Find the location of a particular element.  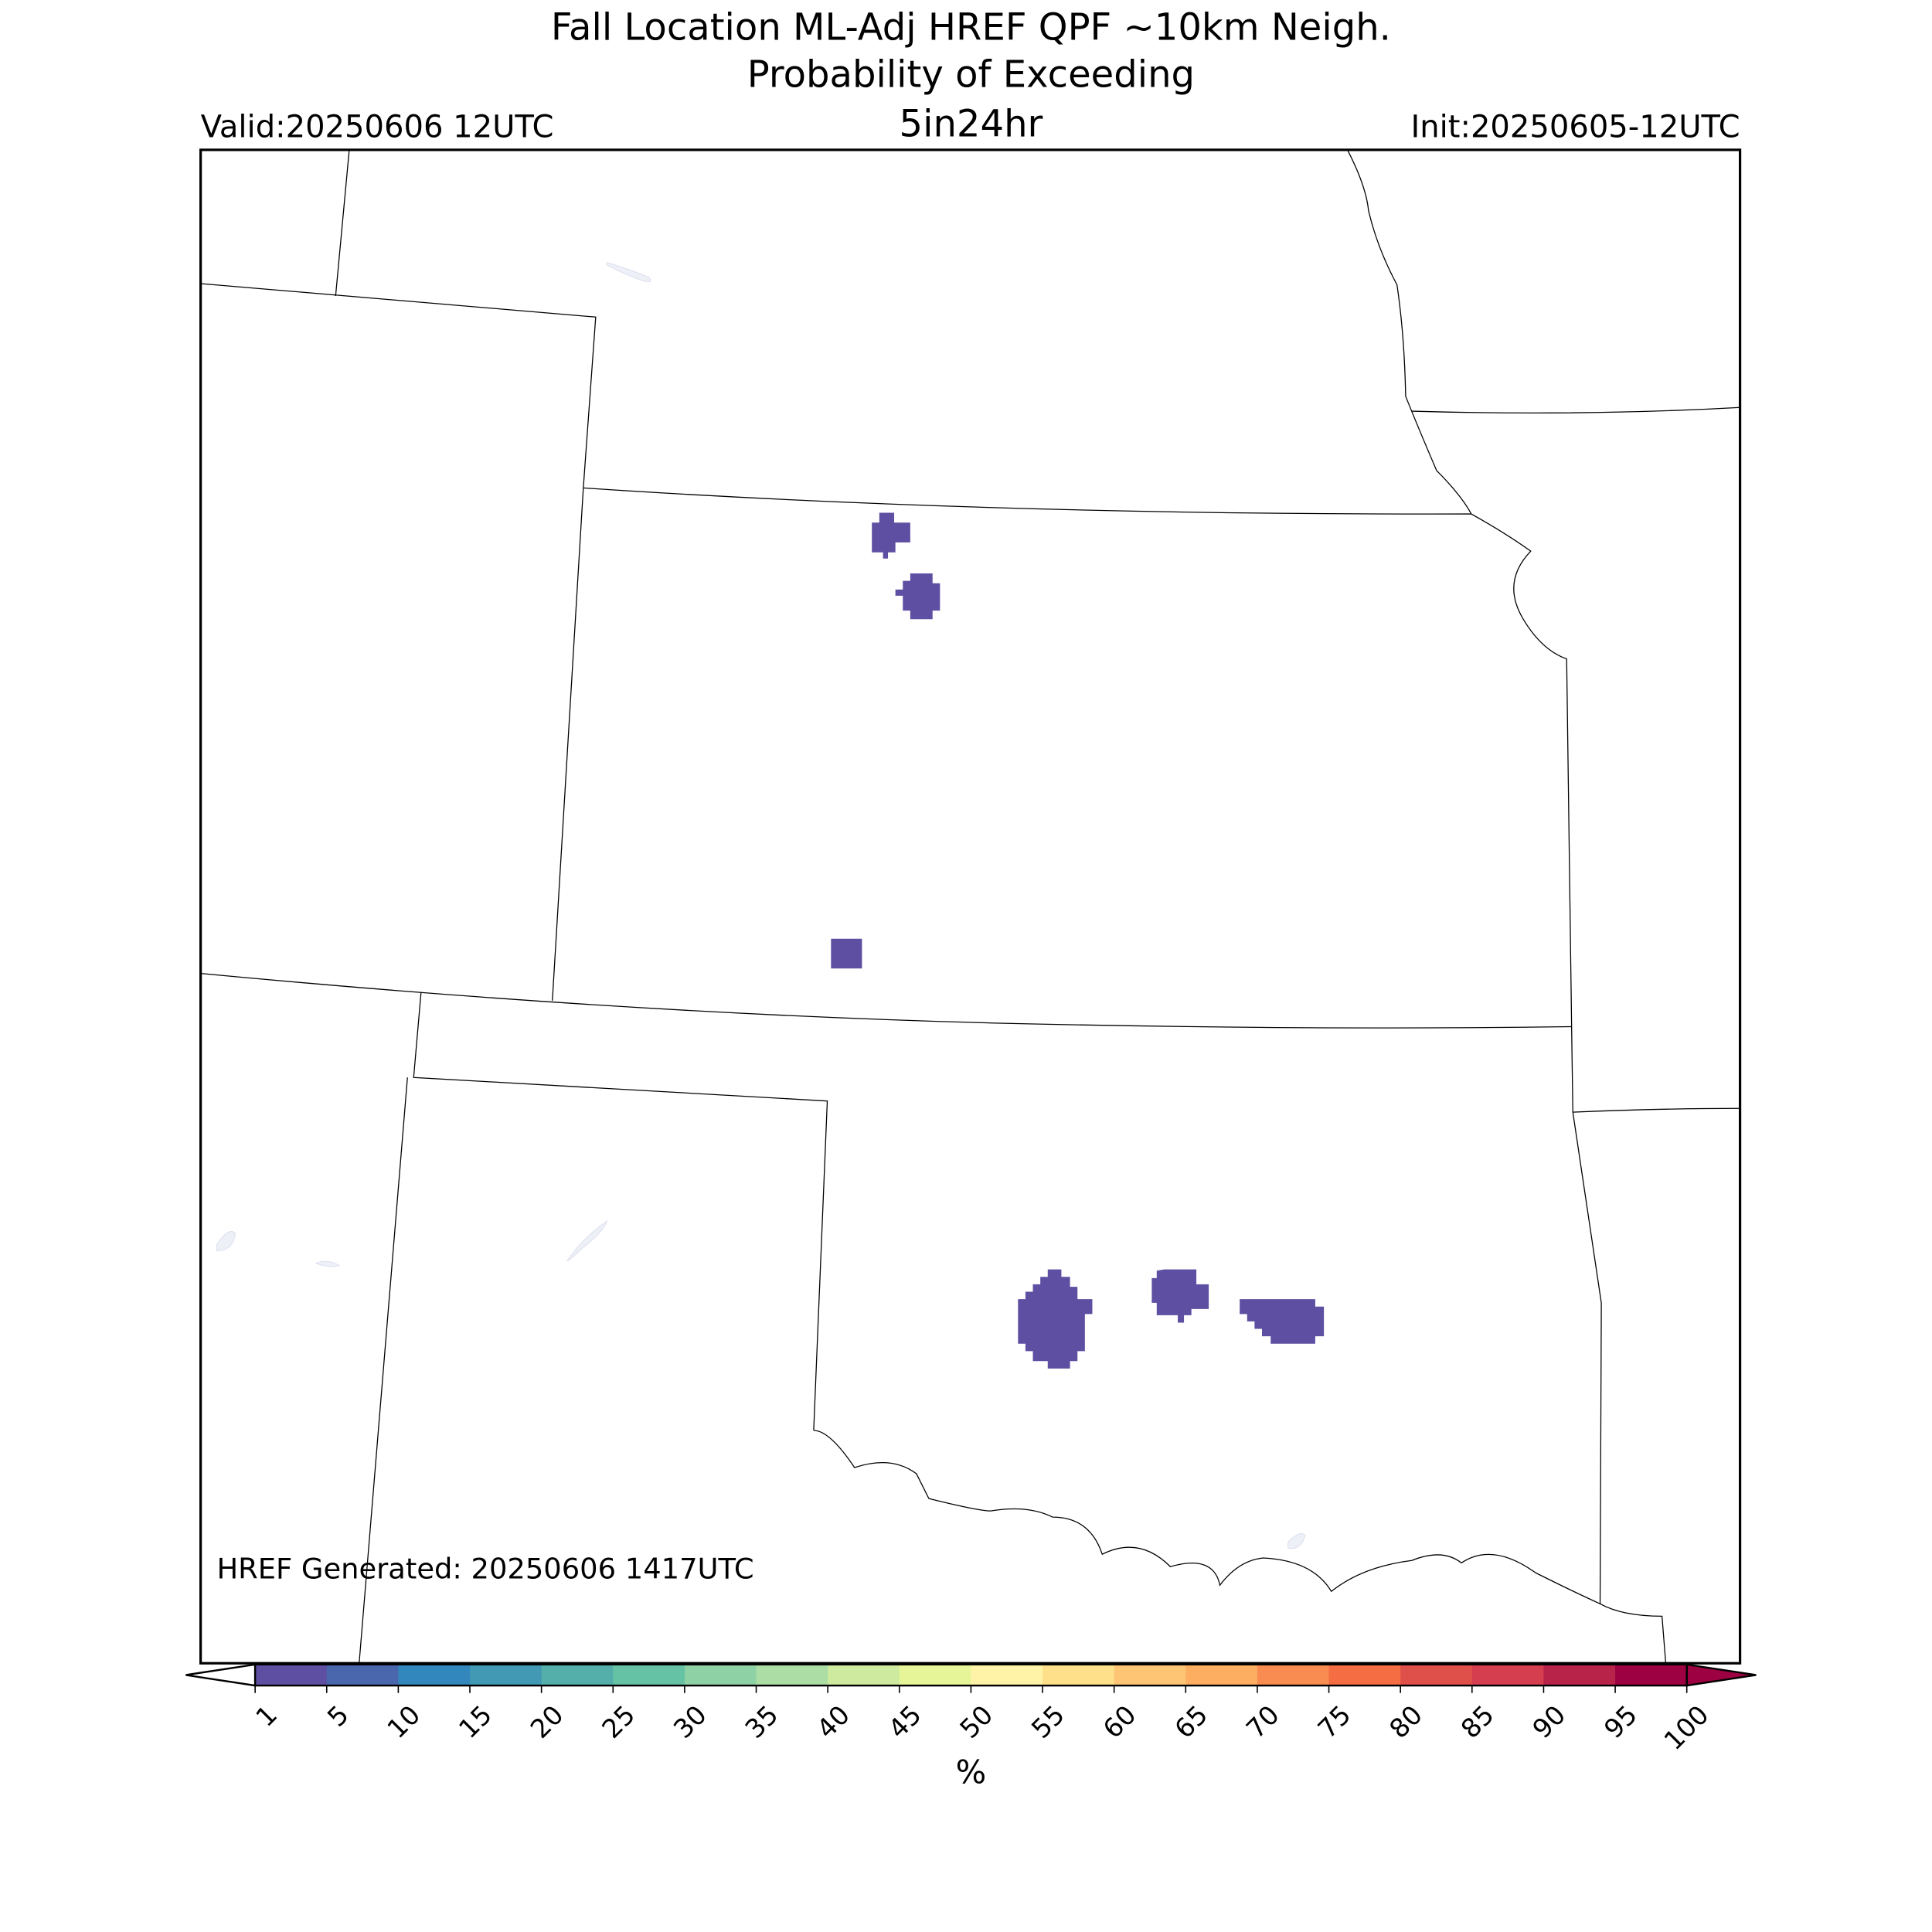

colorbar-tick-label: 80 is located at coordinates (1405, 1722).